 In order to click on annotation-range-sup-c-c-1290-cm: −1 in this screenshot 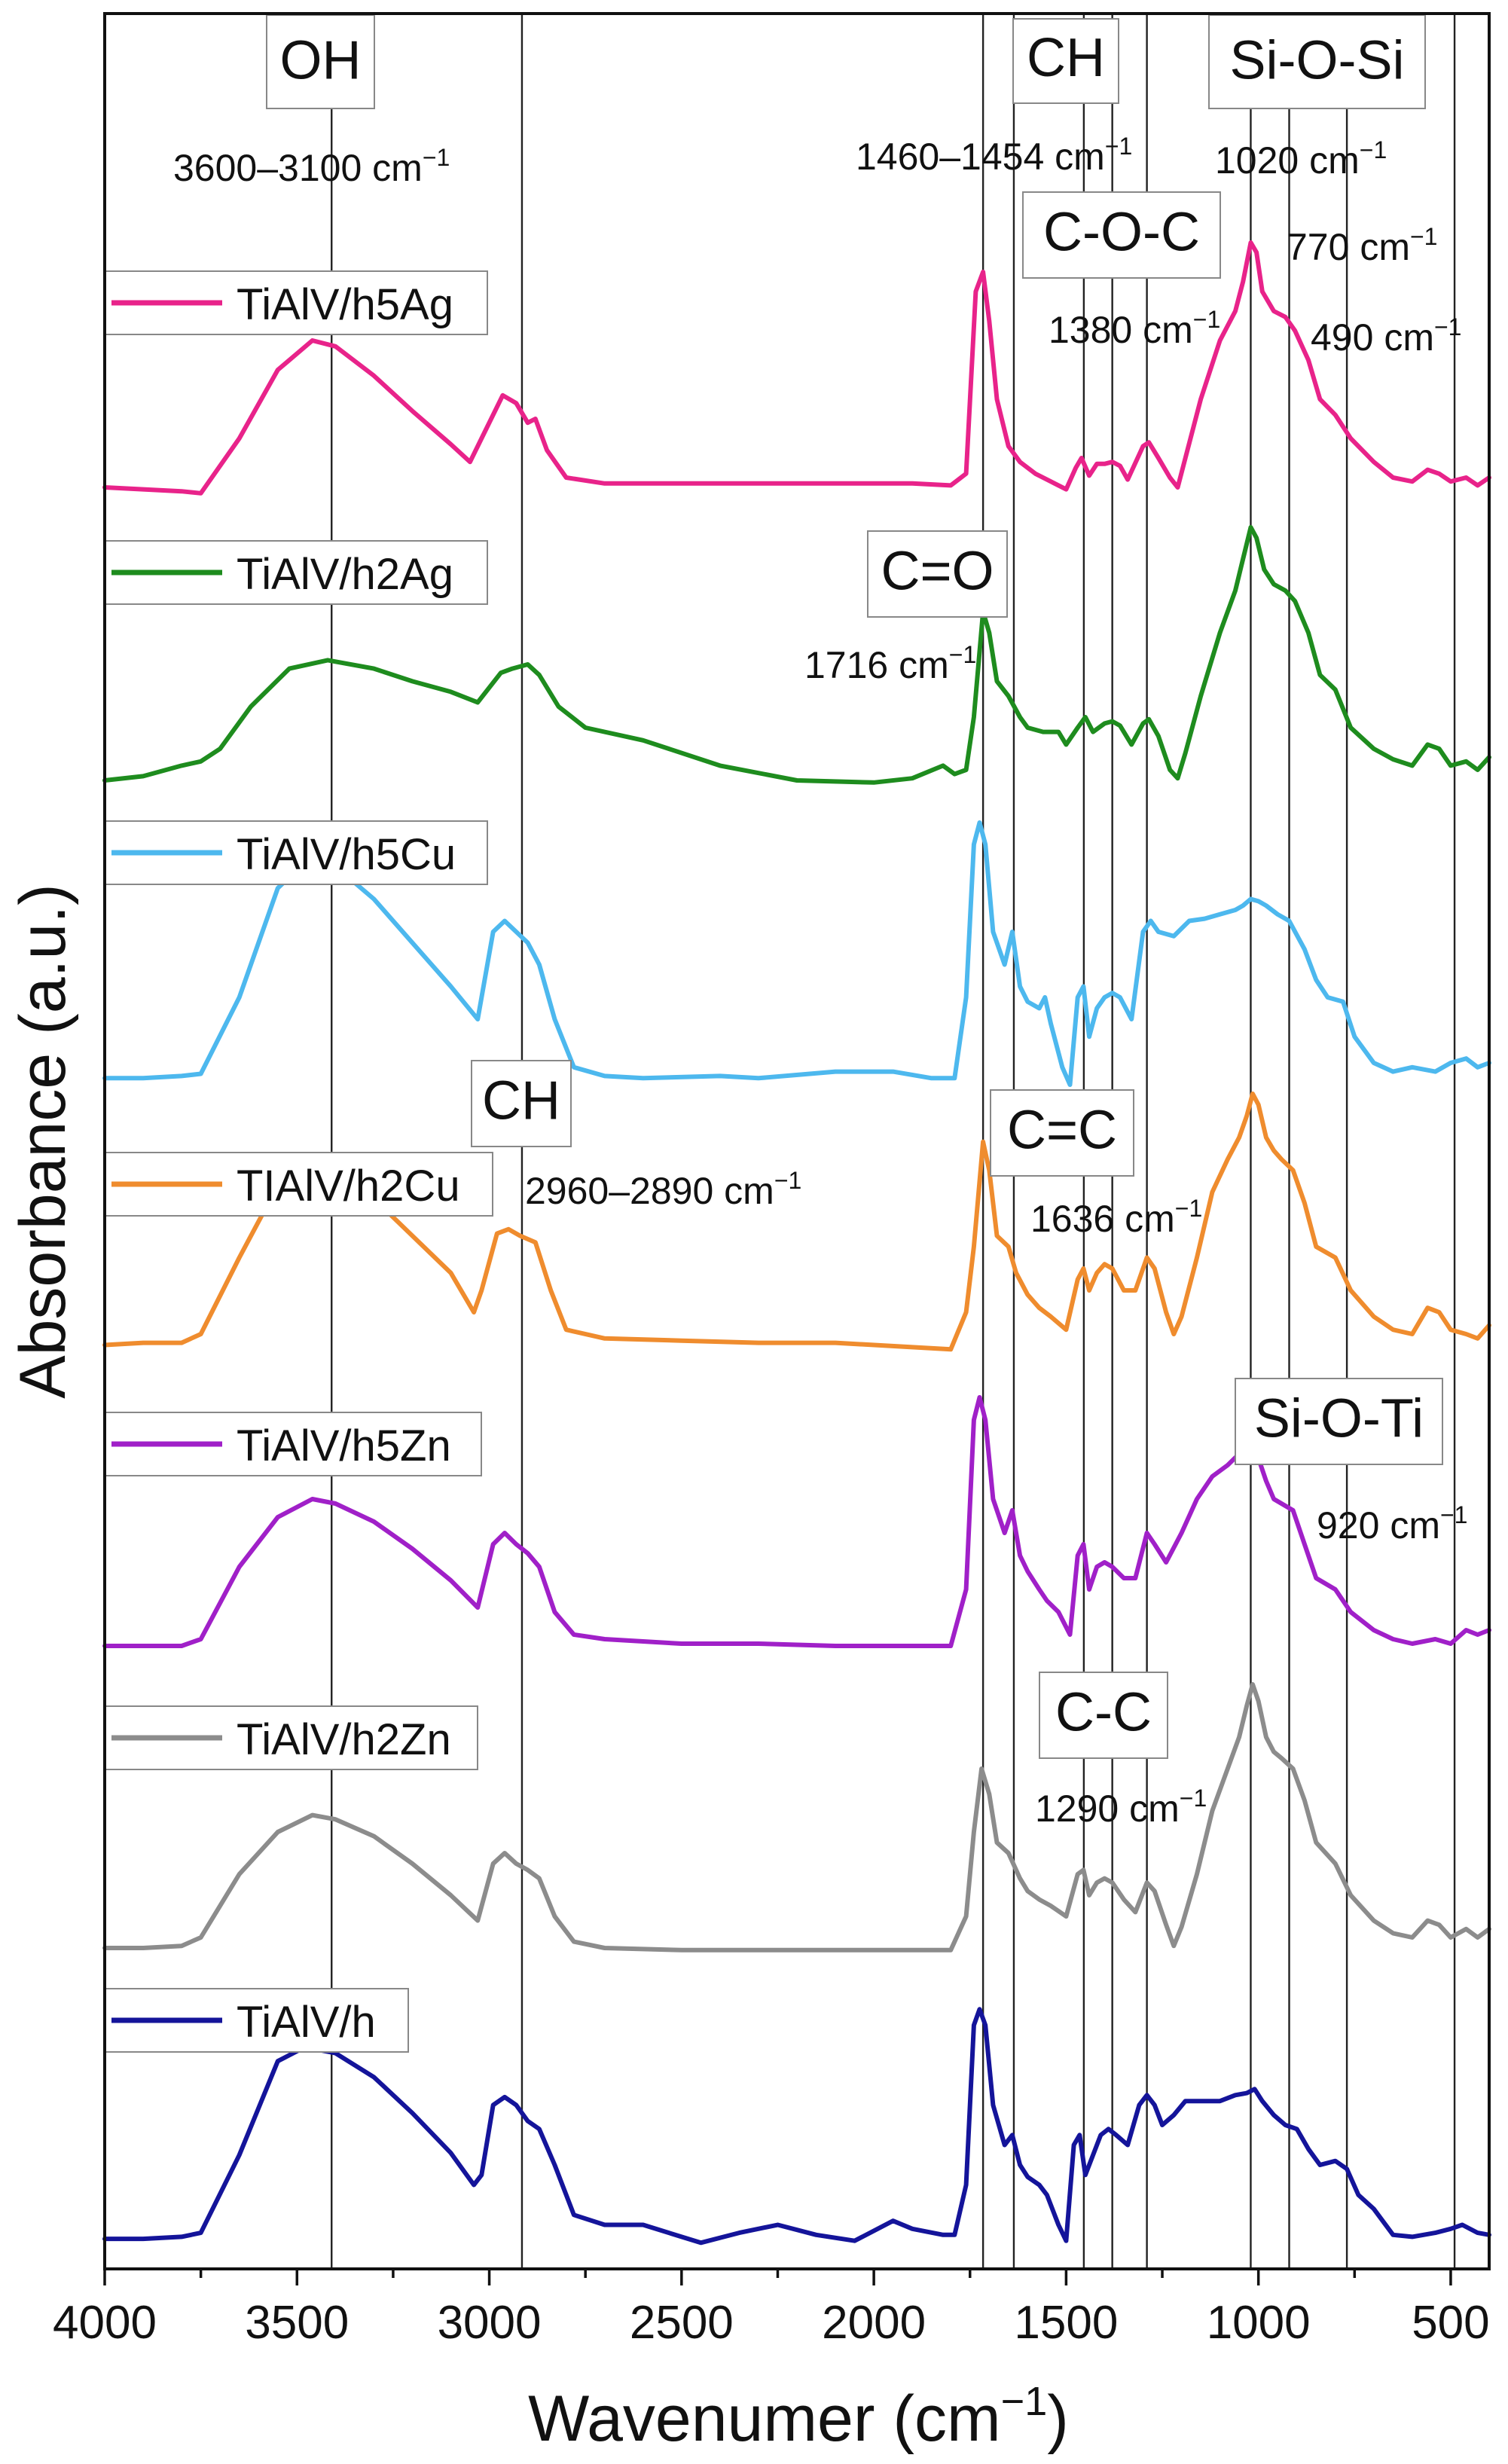, I will do `click(1194, 1798)`.